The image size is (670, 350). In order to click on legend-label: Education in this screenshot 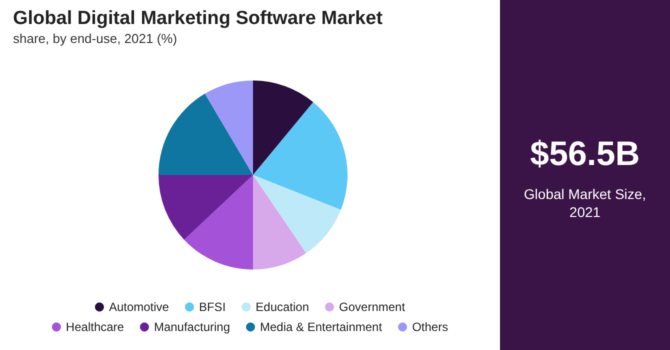, I will do `click(283, 307)`.